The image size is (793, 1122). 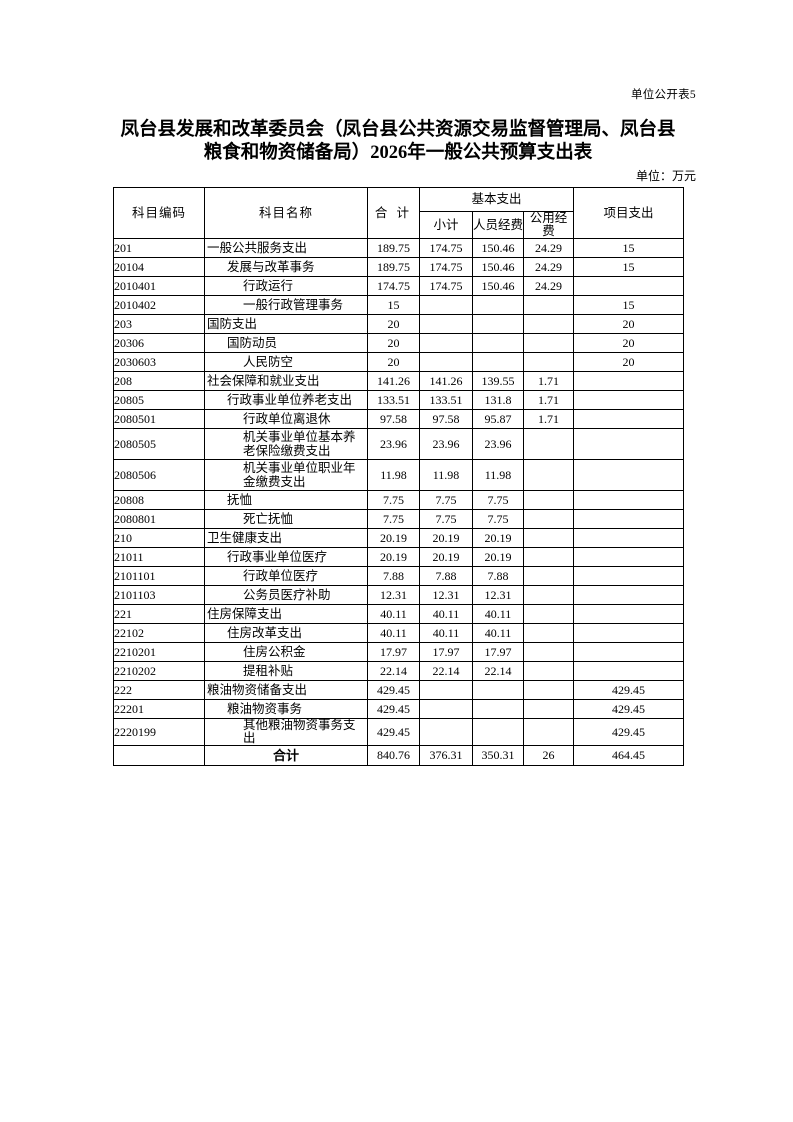 What do you see at coordinates (393, 444) in the screenshot?
I see `cell-total: 23.96` at bounding box center [393, 444].